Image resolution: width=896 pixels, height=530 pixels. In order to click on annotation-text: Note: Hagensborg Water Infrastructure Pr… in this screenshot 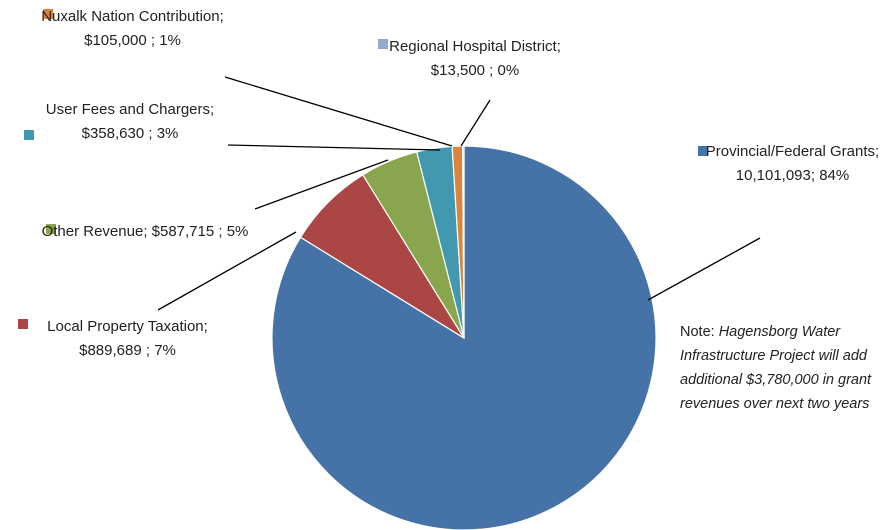, I will do `click(780, 368)`.